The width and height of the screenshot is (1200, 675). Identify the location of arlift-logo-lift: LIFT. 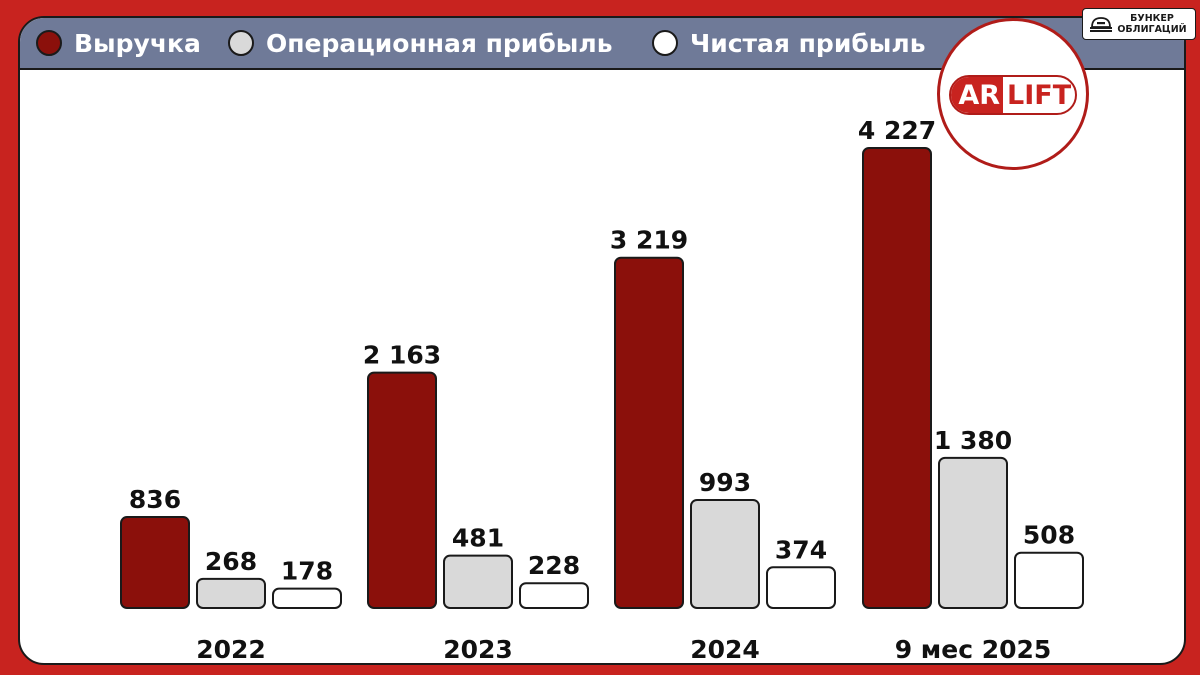
(1039, 95).